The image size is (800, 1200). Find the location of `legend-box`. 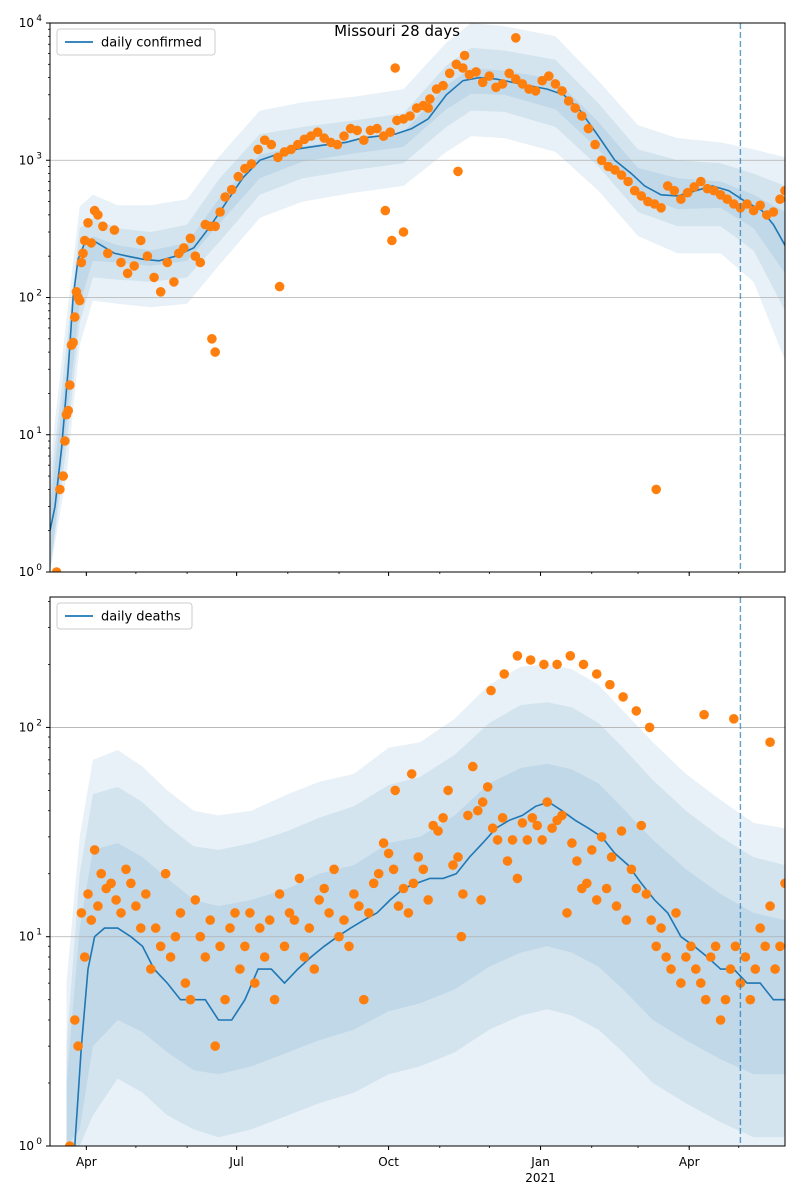

legend-box is located at coordinates (124, 616).